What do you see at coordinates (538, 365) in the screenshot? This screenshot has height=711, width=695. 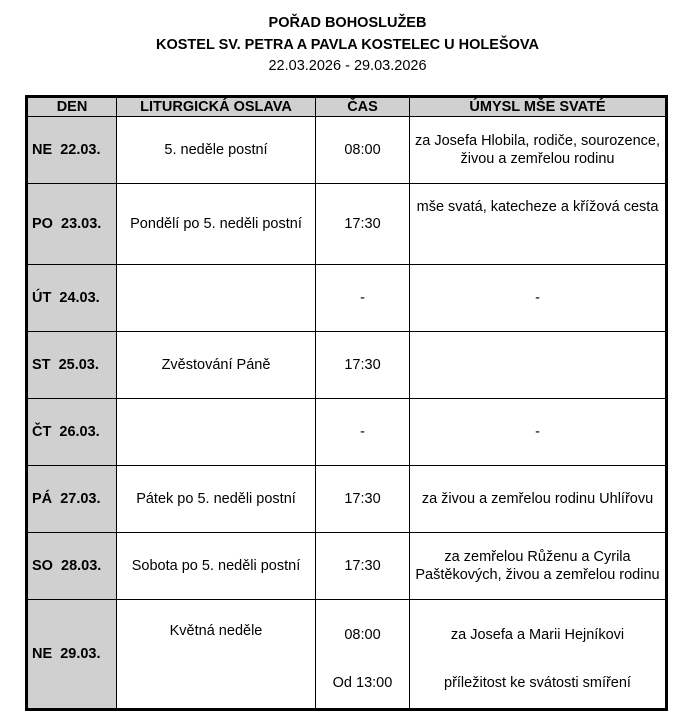 I see `intention-cell` at bounding box center [538, 365].